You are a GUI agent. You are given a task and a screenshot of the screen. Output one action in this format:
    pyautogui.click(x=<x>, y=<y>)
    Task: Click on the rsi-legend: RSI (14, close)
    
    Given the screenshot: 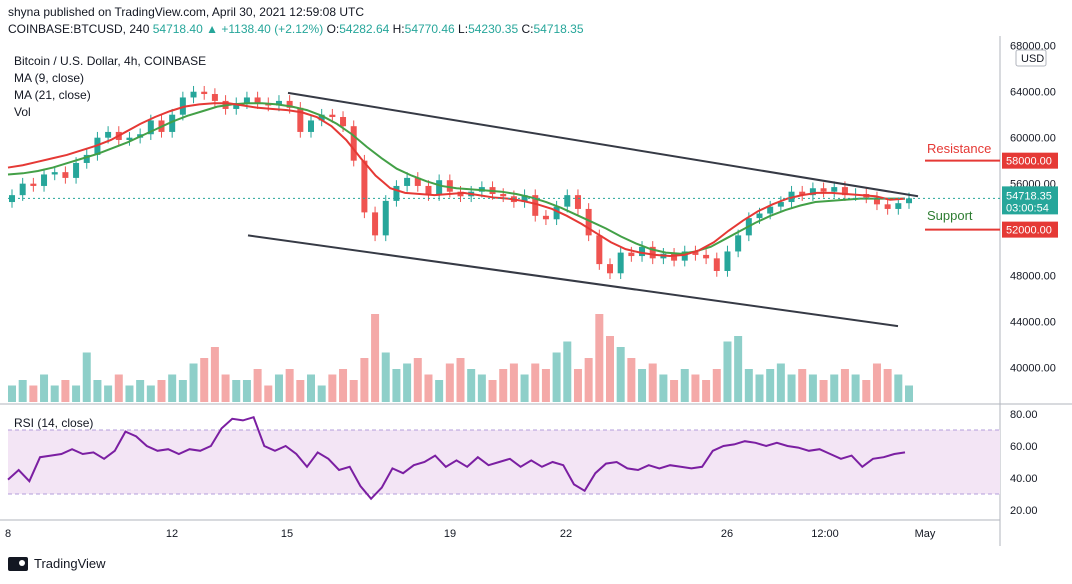 What is the action you would take?
    pyautogui.click(x=54, y=423)
    